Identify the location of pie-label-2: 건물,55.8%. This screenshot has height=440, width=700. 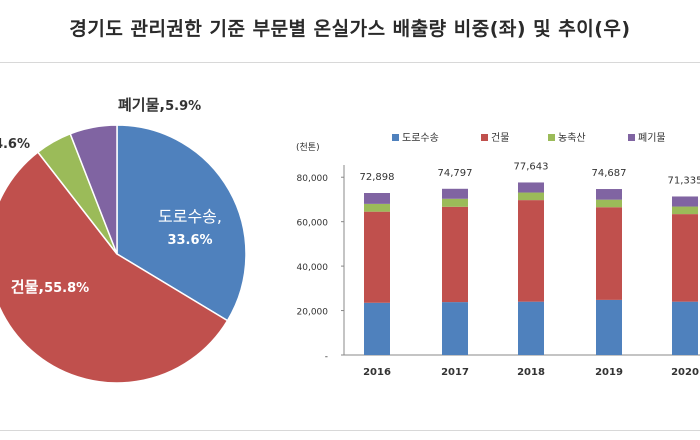
(50, 287).